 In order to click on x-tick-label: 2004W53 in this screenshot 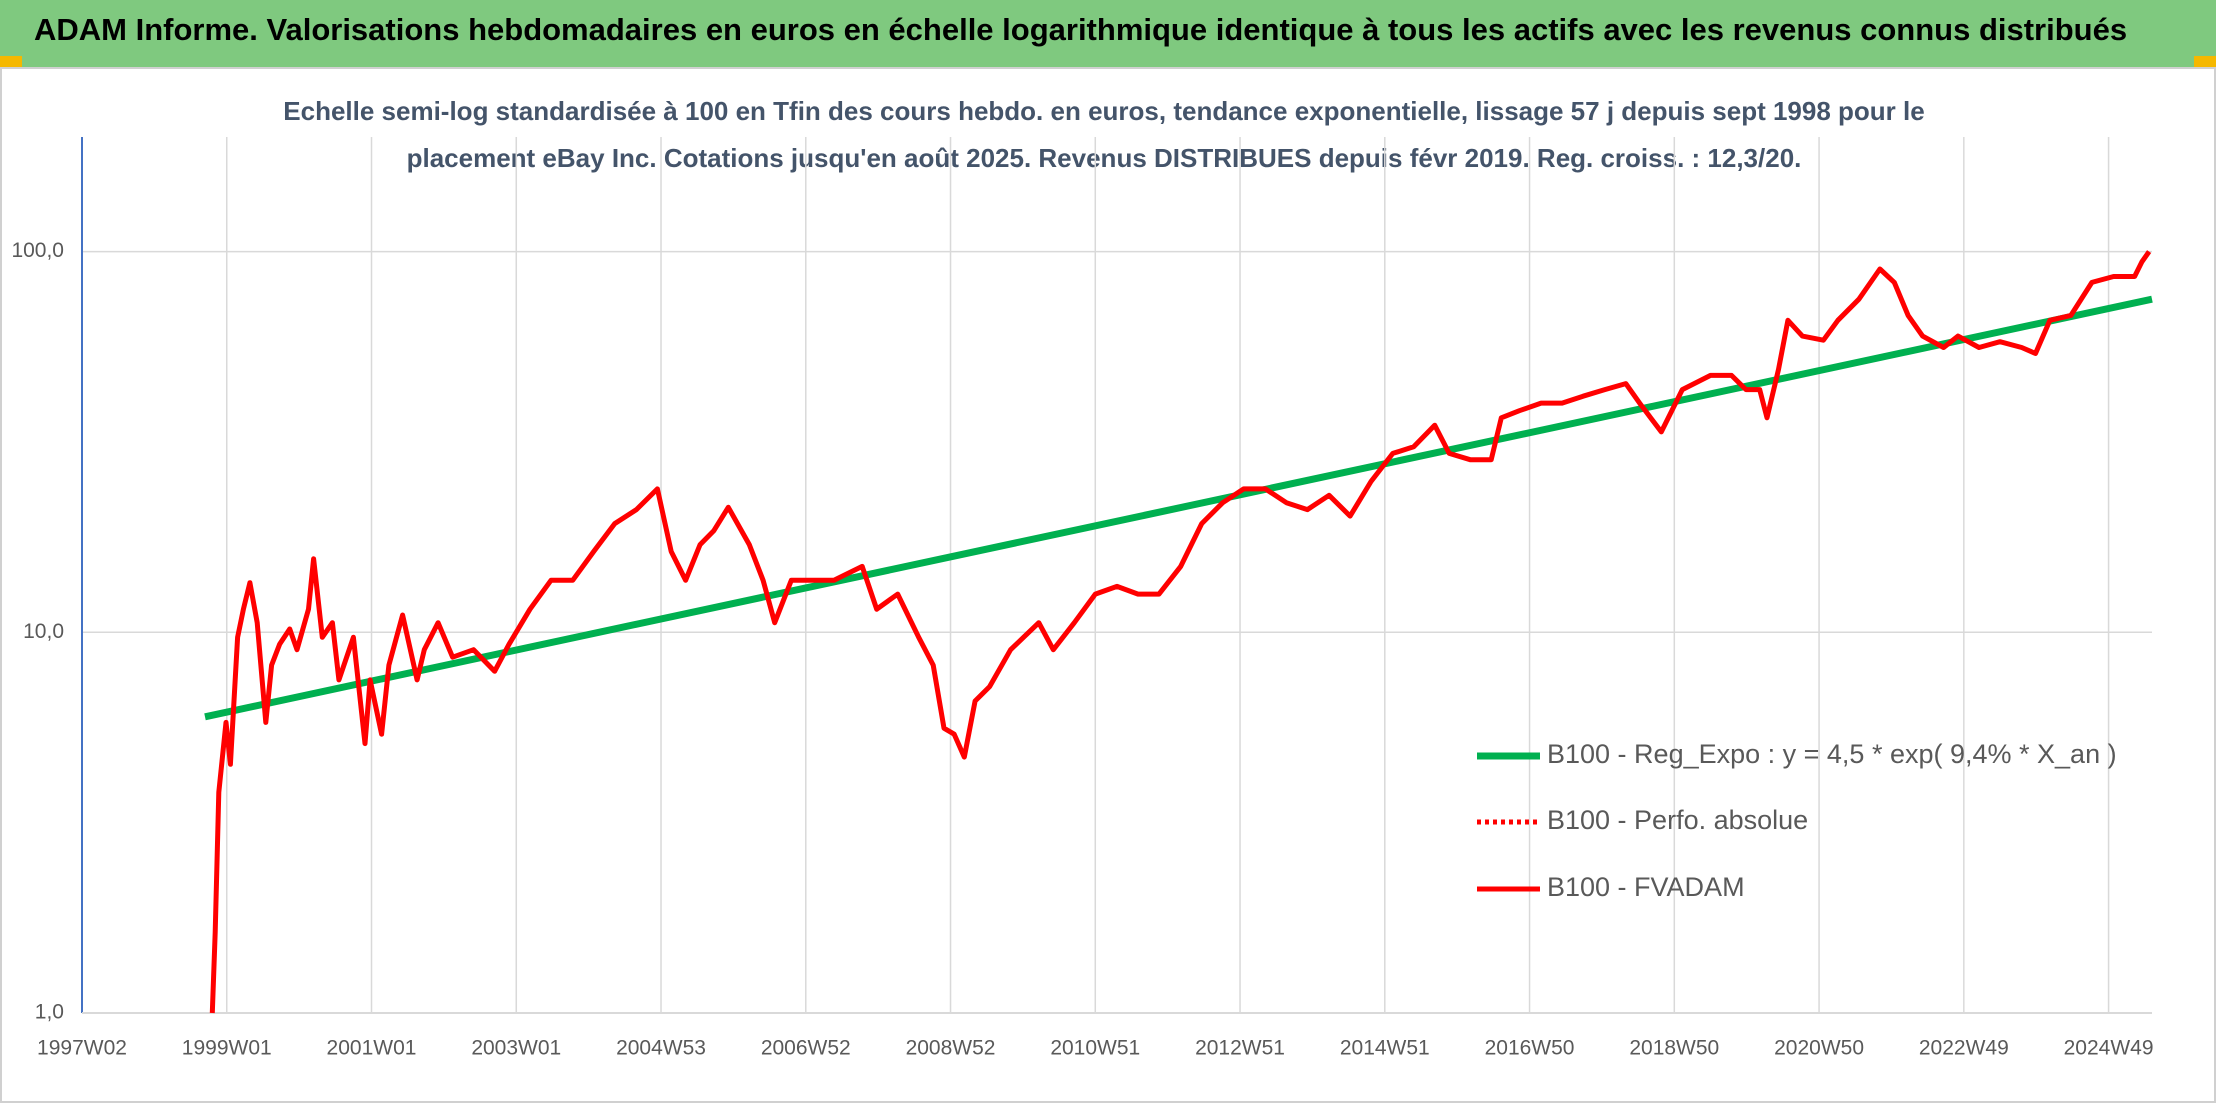, I will do `click(661, 1048)`.